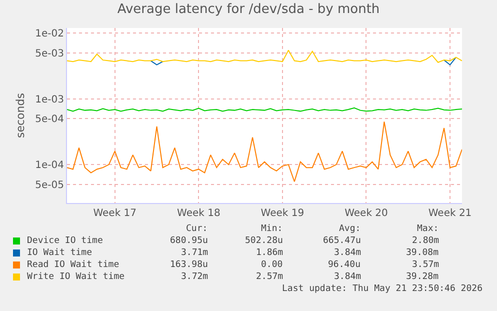  Describe the element at coordinates (189, 241) in the screenshot. I see `text: 680.95u` at that location.